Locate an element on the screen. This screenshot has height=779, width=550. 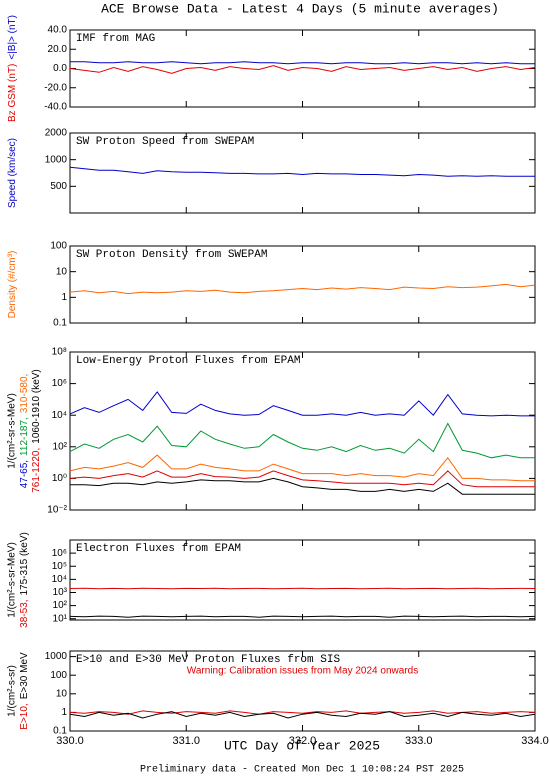
legend-entry: Speed (km/sec) is located at coordinates (12, 173).